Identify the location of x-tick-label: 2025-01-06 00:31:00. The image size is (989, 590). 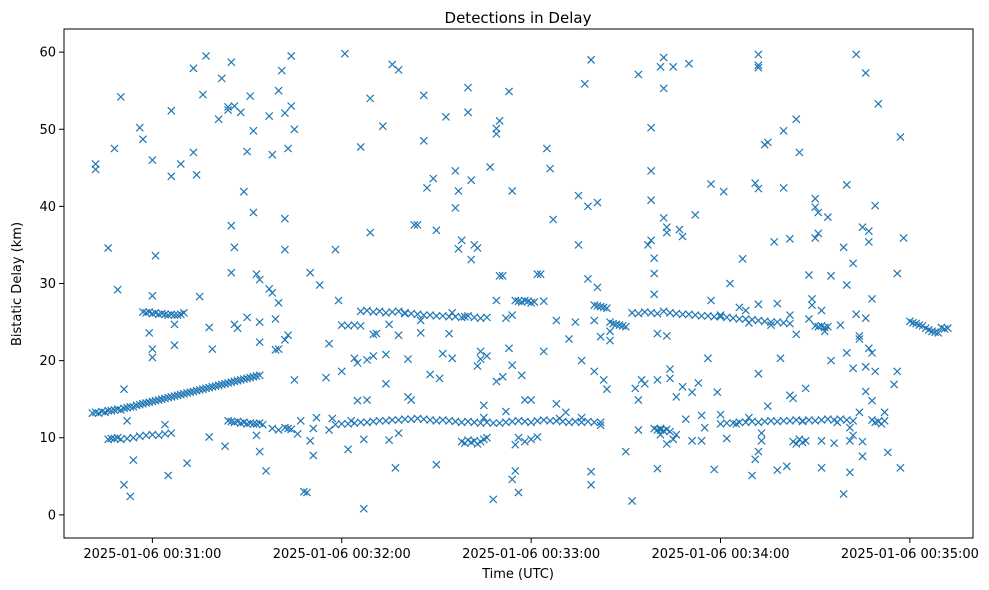
(152, 554).